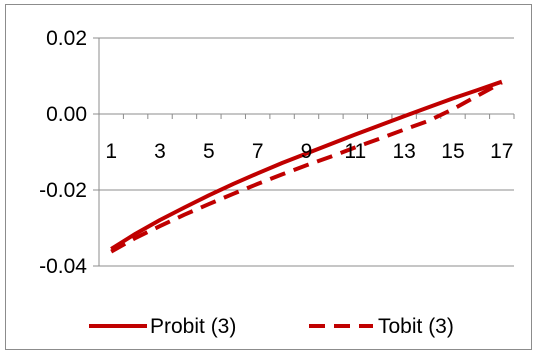 This screenshot has width=539, height=356. What do you see at coordinates (63, 266) in the screenshot?
I see `y-tick-label: -0.04` at bounding box center [63, 266].